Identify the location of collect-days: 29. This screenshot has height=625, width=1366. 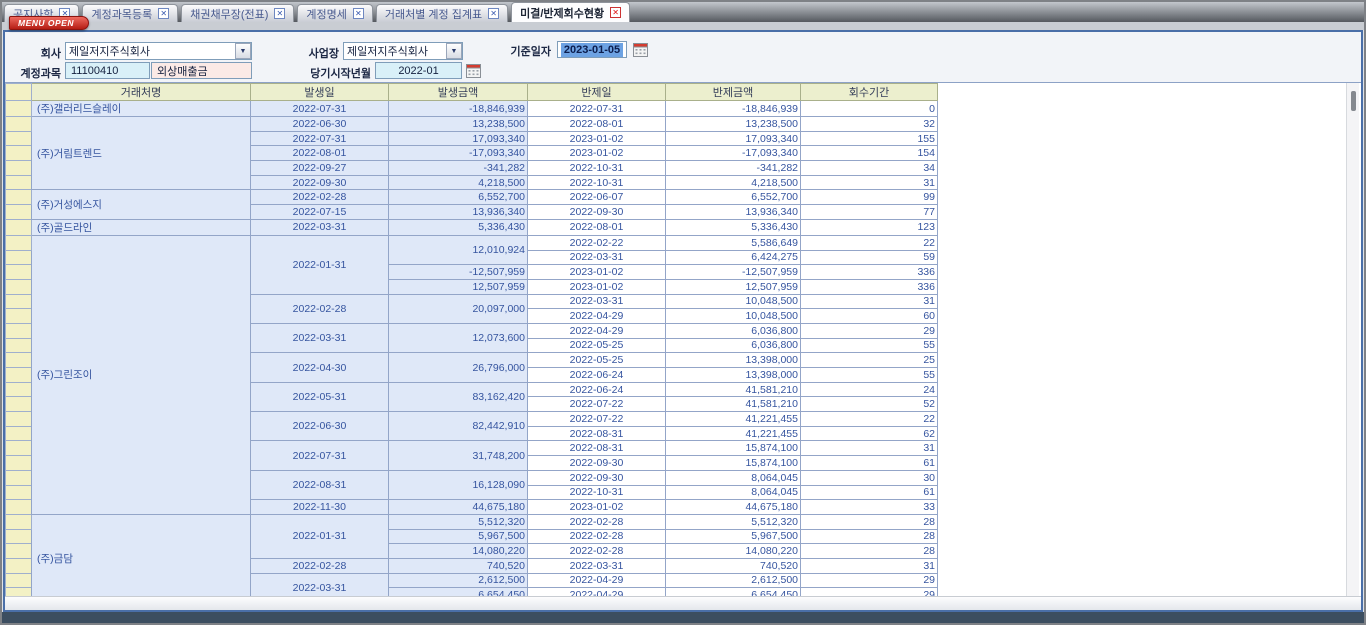
(869, 330).